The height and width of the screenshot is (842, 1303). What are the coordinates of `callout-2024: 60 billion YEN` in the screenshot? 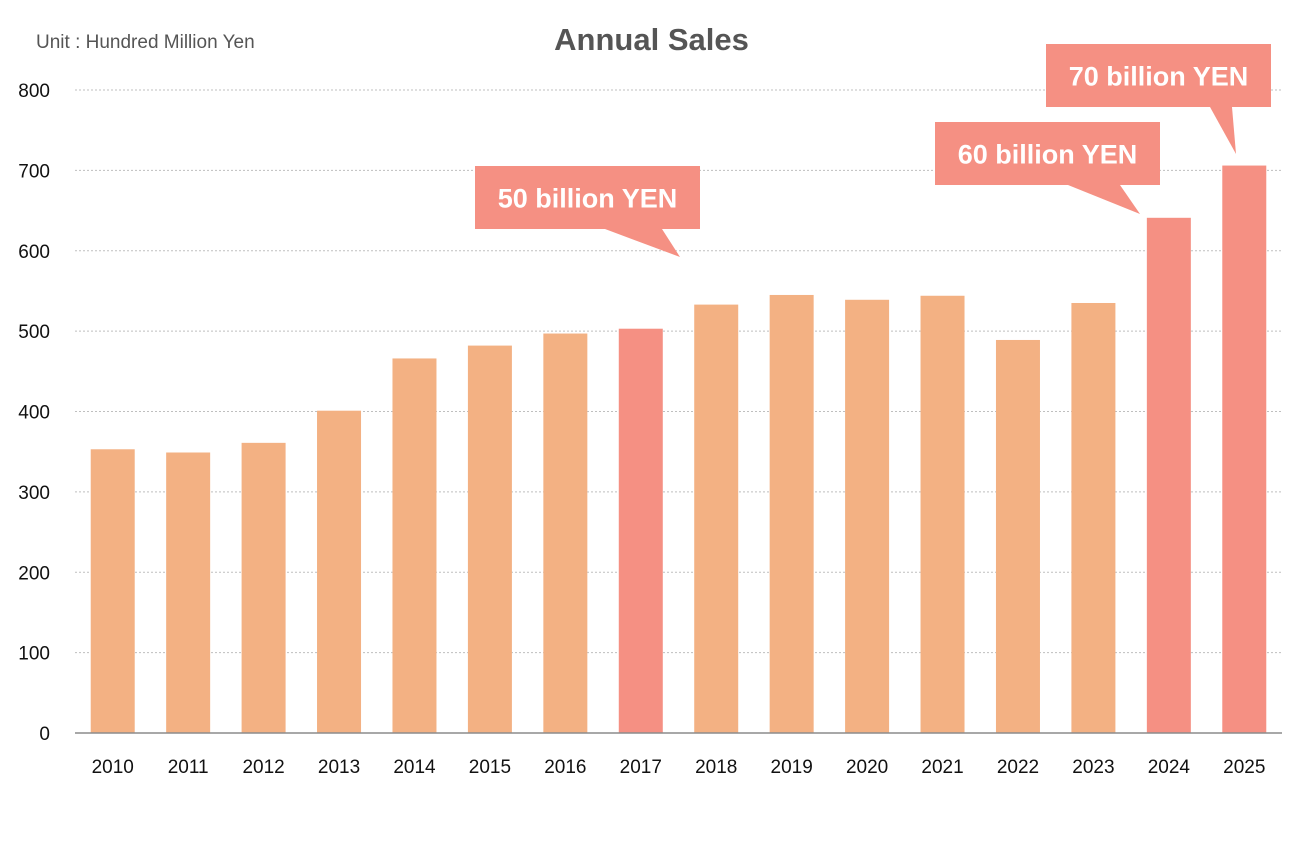 It's located at (1047, 168).